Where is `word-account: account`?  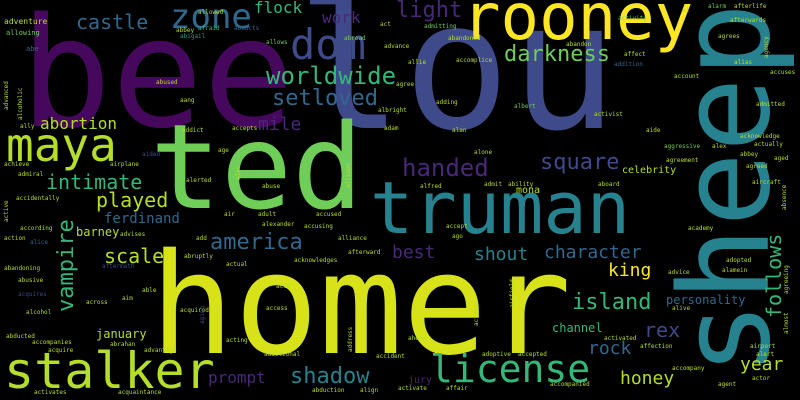
word-account: account is located at coordinates (687, 76).